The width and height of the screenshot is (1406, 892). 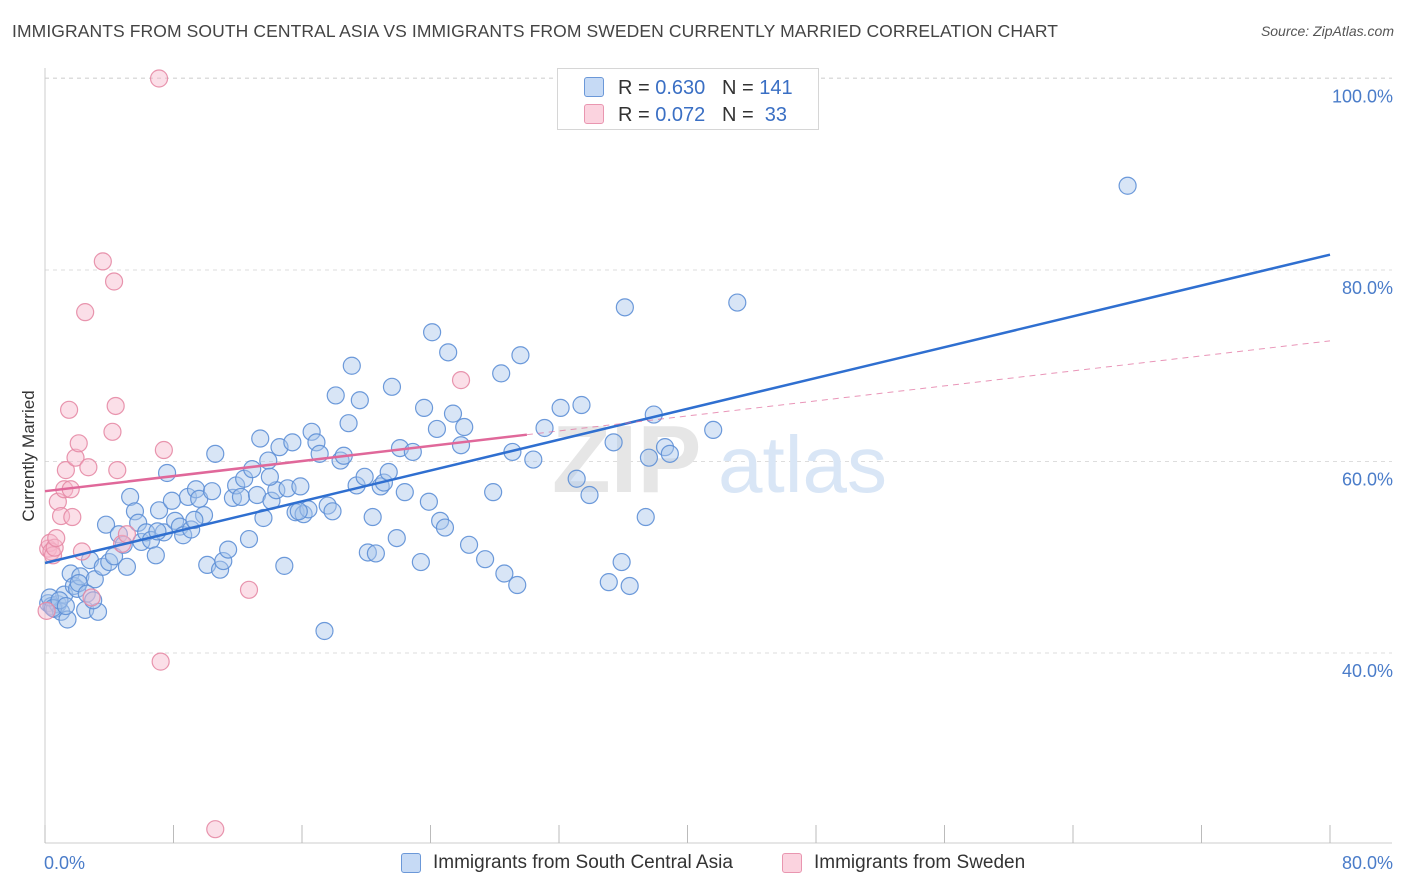 What do you see at coordinates (626, 459) in the screenshot?
I see `watermark-zip: ZIP` at bounding box center [626, 459].